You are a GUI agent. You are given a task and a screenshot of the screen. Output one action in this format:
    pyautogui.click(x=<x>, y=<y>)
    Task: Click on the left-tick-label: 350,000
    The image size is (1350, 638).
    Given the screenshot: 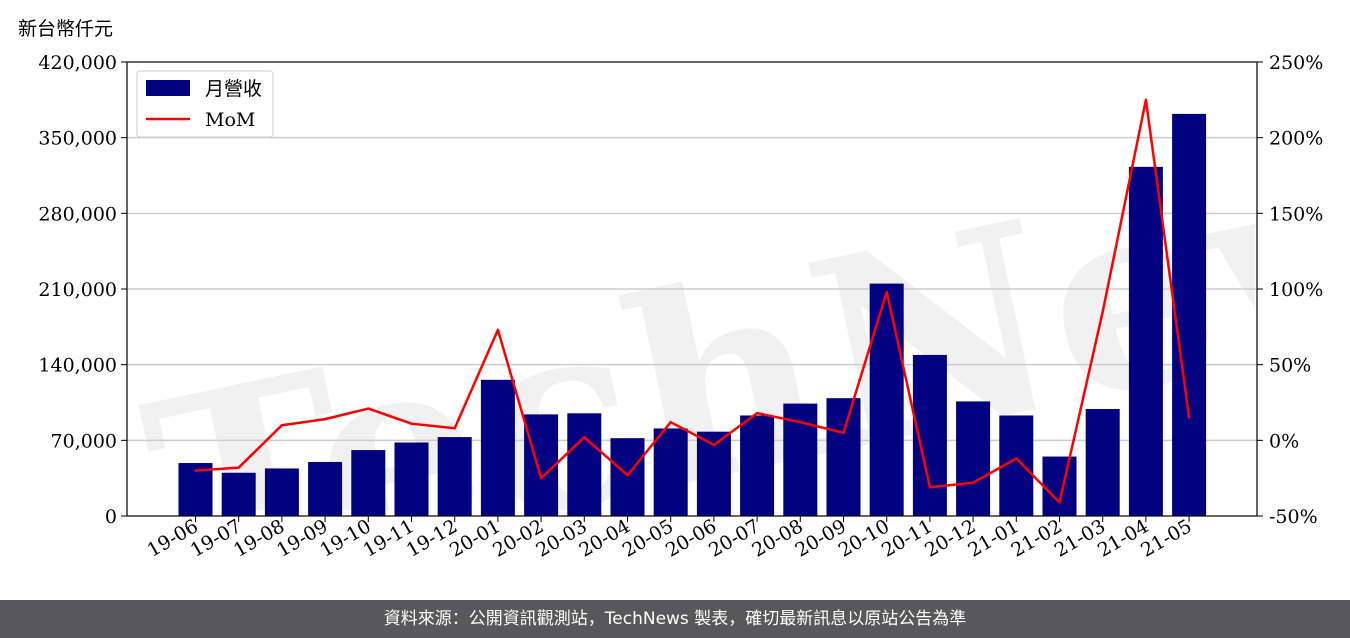 What is the action you would take?
    pyautogui.click(x=77, y=139)
    